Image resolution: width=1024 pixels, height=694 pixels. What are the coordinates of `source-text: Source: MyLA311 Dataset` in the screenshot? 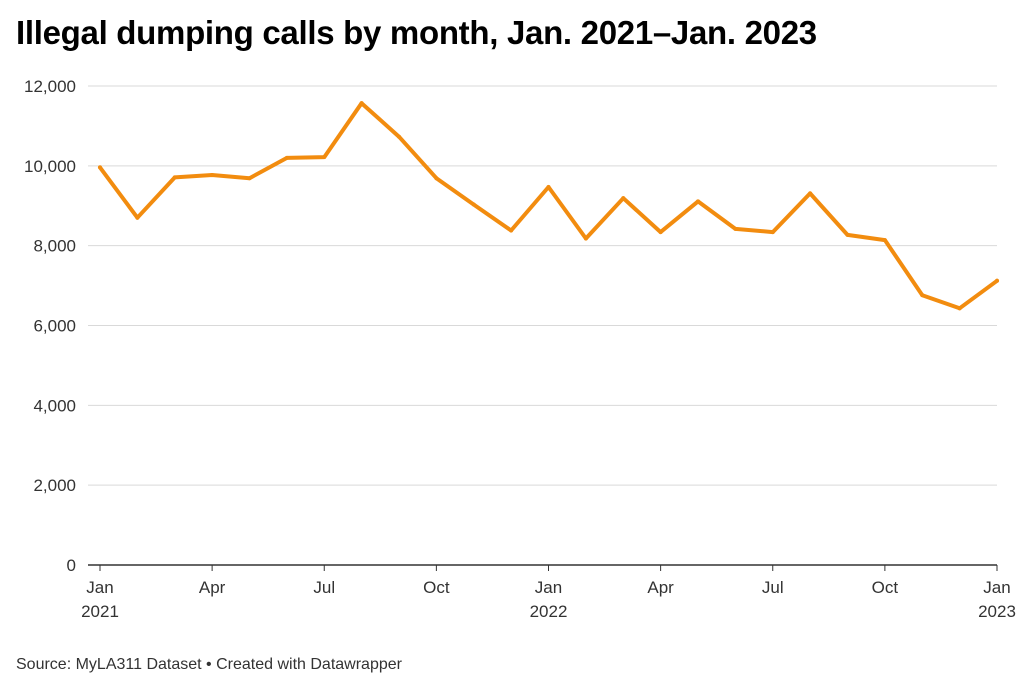 It's located at (109, 664).